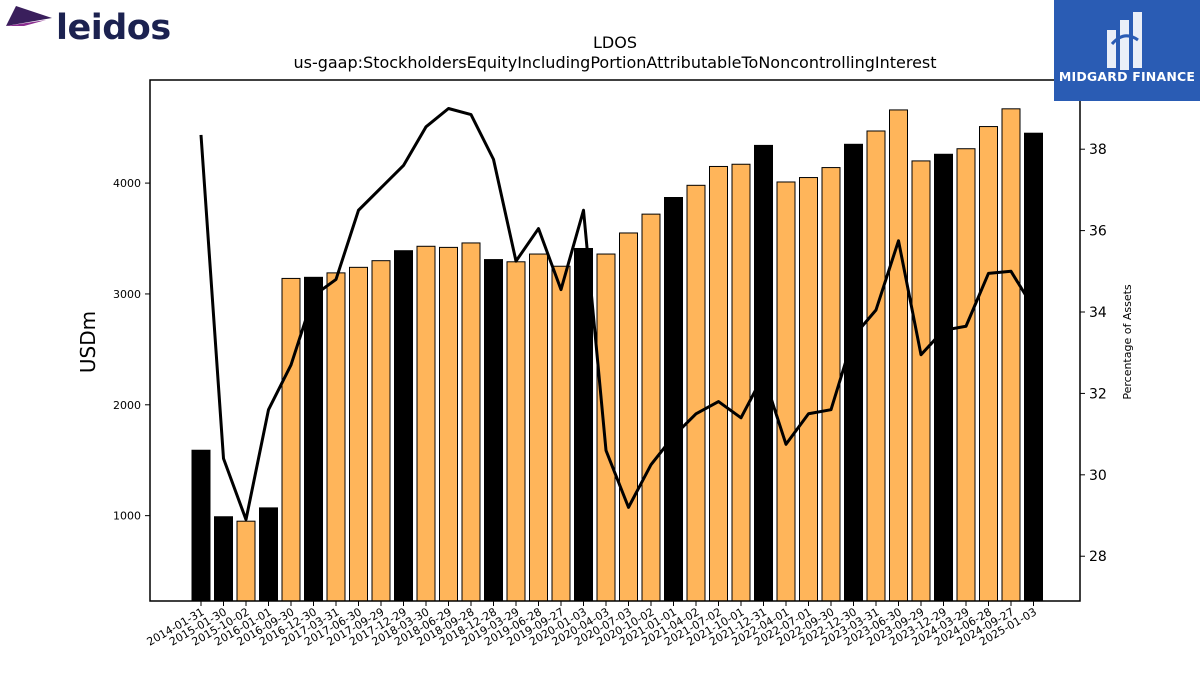 The height and width of the screenshot is (675, 1200). What do you see at coordinates (113, 28) in the screenshot?
I see `leidos-wordmark: leidos` at bounding box center [113, 28].